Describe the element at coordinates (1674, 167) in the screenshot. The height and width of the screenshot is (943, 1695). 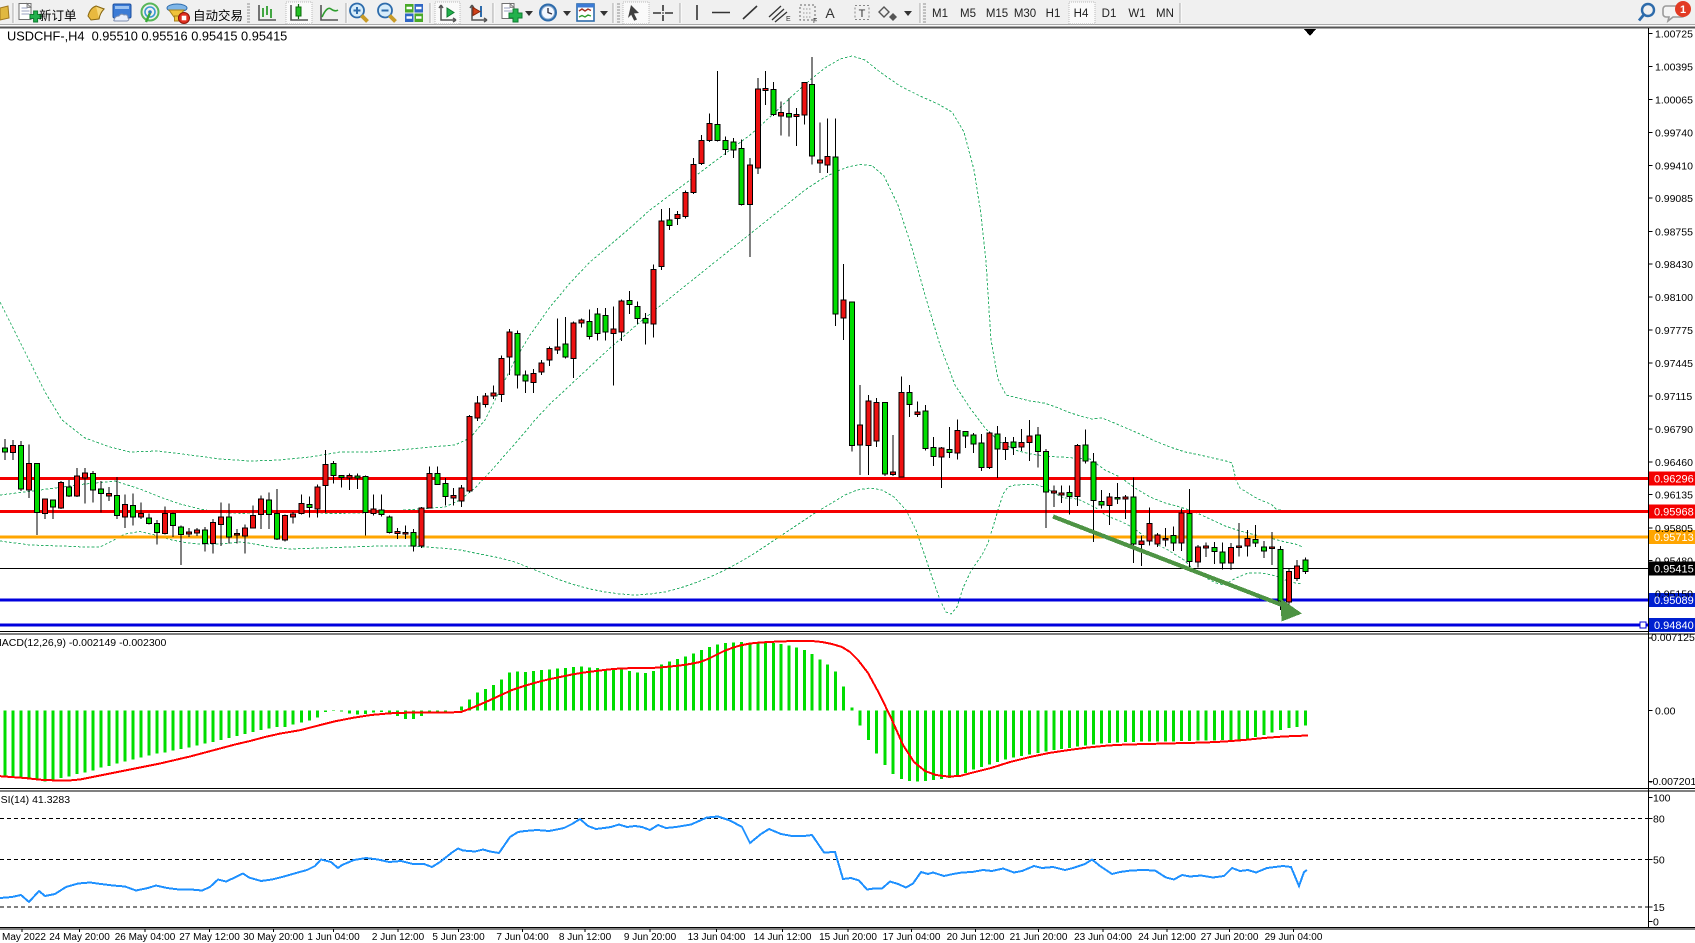
I see `svg-text: 0.99410` at that location.